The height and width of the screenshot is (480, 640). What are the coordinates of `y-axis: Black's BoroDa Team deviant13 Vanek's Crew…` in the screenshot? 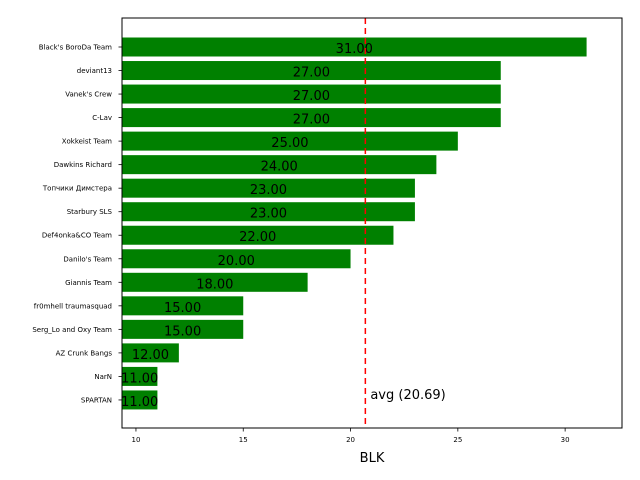 It's located at (77, 224).